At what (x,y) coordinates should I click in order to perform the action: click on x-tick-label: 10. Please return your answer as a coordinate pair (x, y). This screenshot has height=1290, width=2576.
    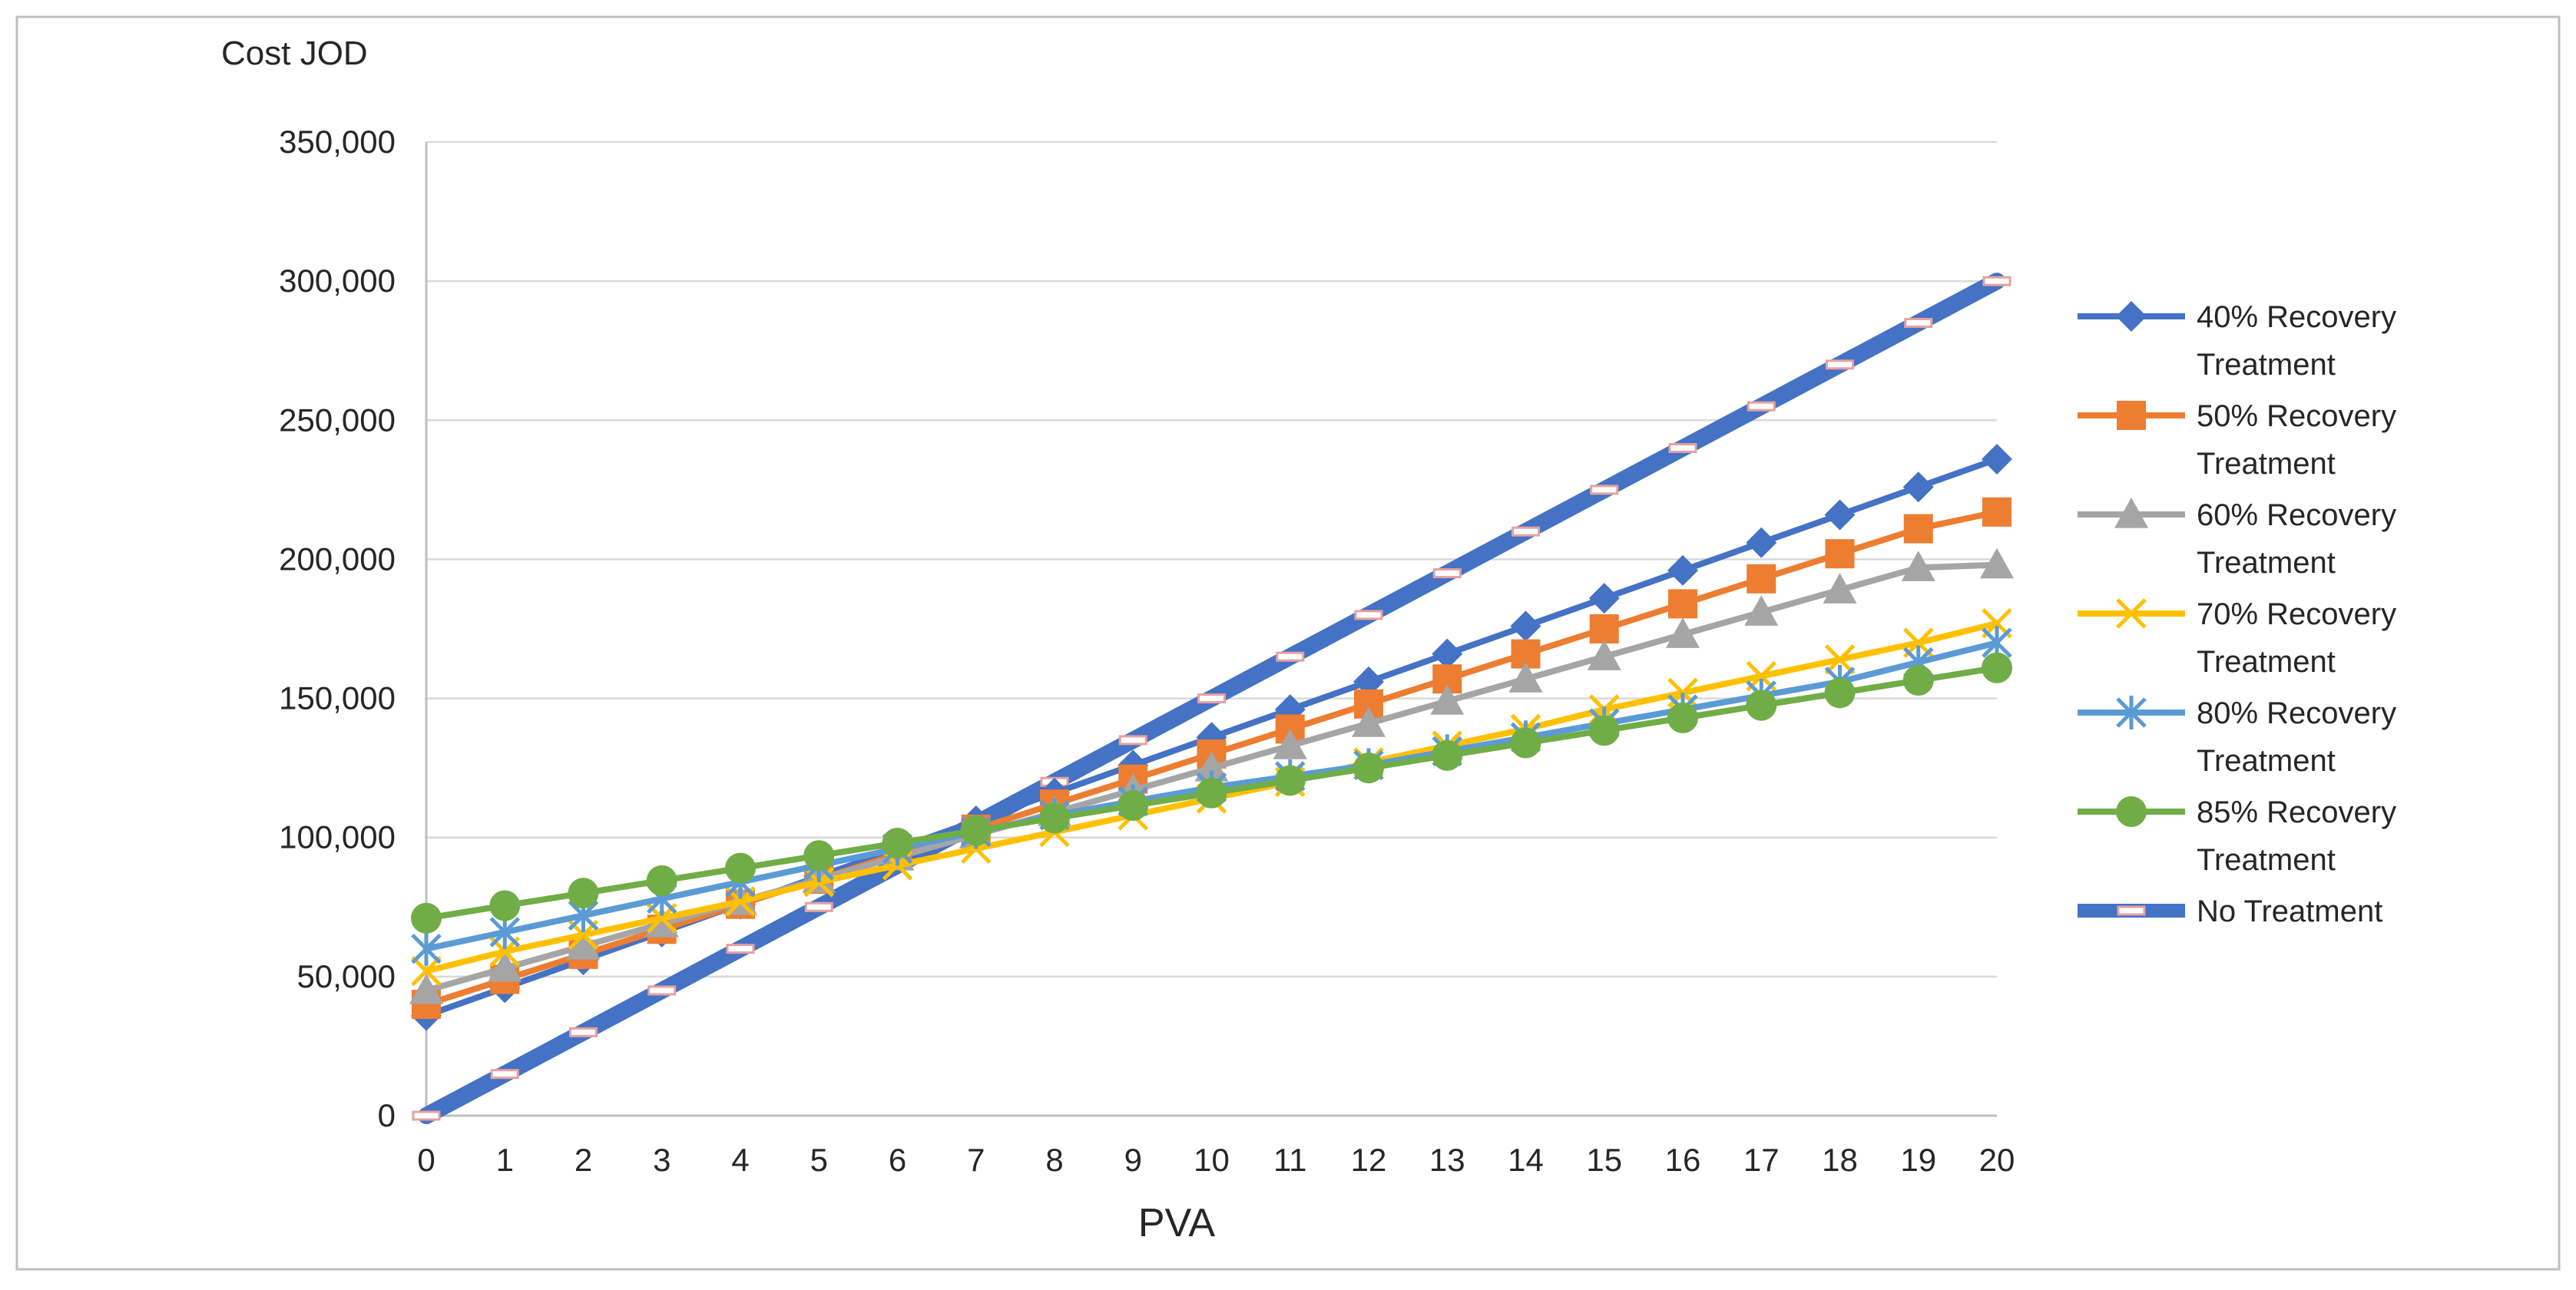
    Looking at the image, I should click on (1212, 1160).